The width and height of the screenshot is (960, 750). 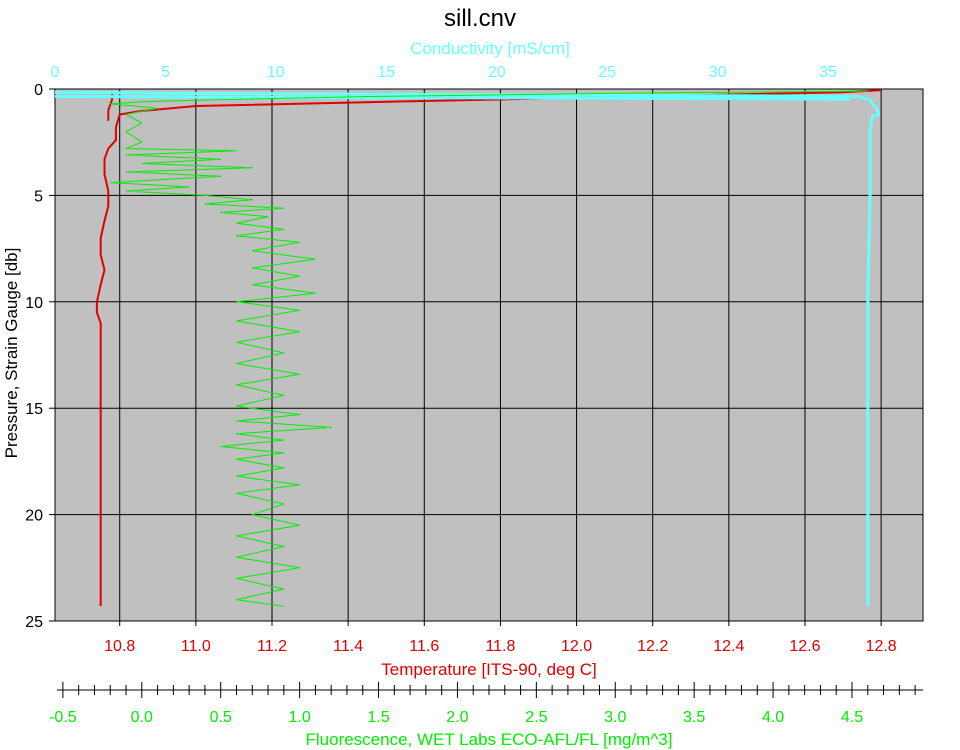 What do you see at coordinates (694, 717) in the screenshot?
I see `fluorescence-tick-label: 3.5` at bounding box center [694, 717].